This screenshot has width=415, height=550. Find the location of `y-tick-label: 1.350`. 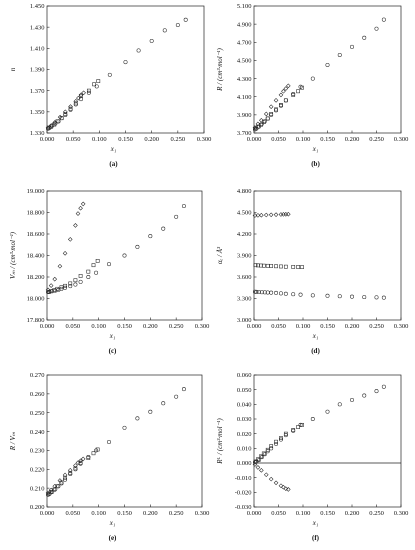

y-tick-label: 1.350 is located at coordinates (37, 112).